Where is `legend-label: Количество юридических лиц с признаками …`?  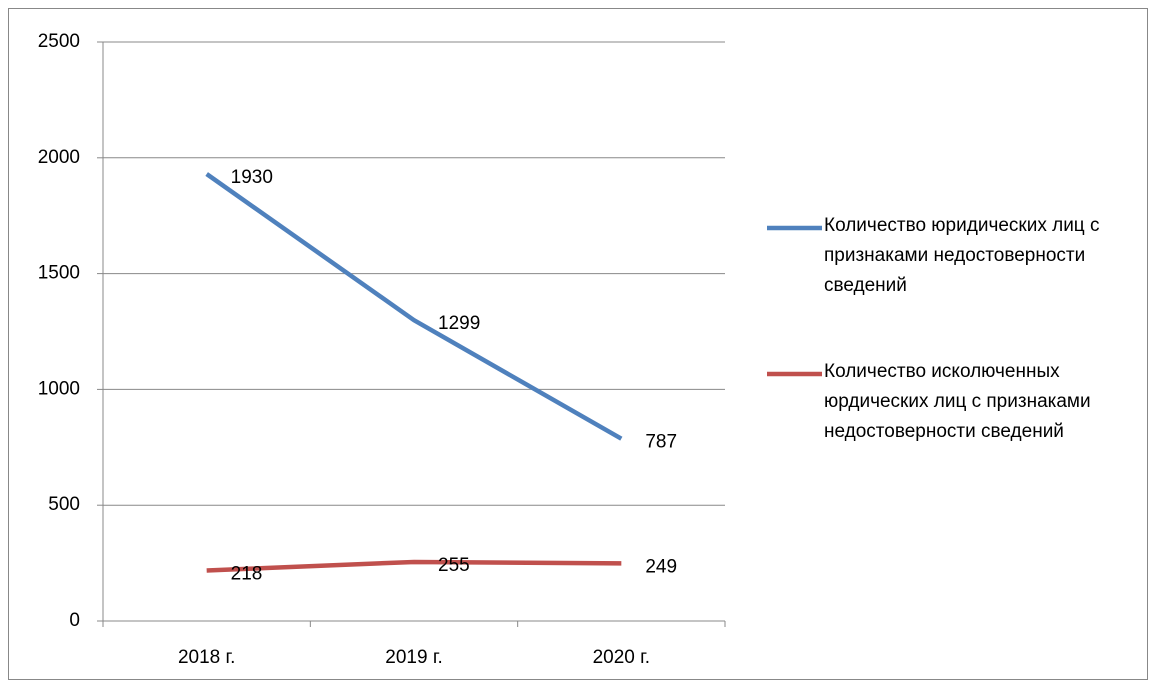 legend-label: Количество юридических лиц с признаками … is located at coordinates (962, 255).